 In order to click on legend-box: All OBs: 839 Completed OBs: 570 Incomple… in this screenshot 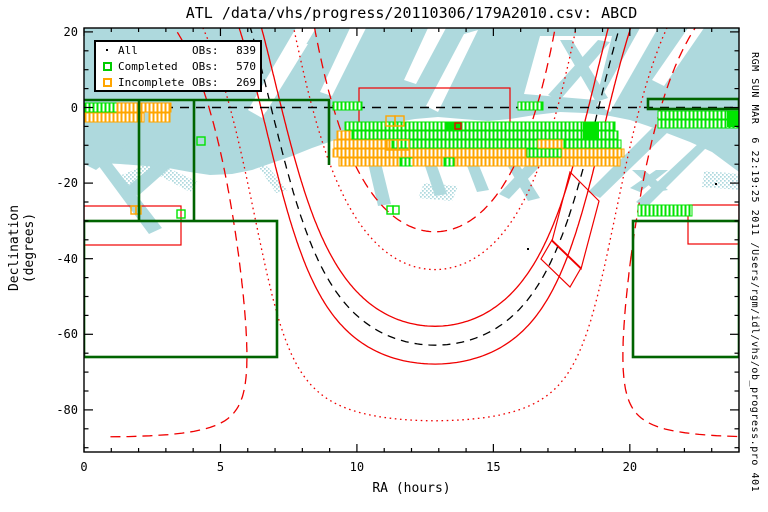, I will do `click(178, 66)`.